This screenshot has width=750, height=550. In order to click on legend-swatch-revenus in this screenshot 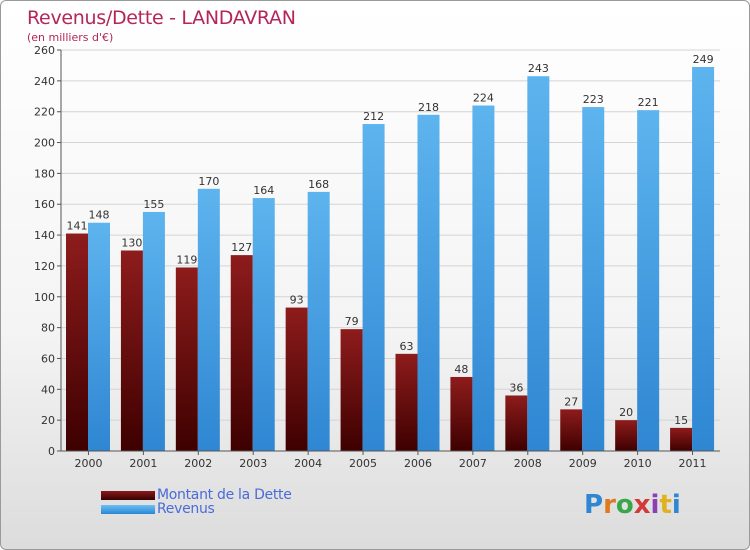, I will do `click(128, 509)`.